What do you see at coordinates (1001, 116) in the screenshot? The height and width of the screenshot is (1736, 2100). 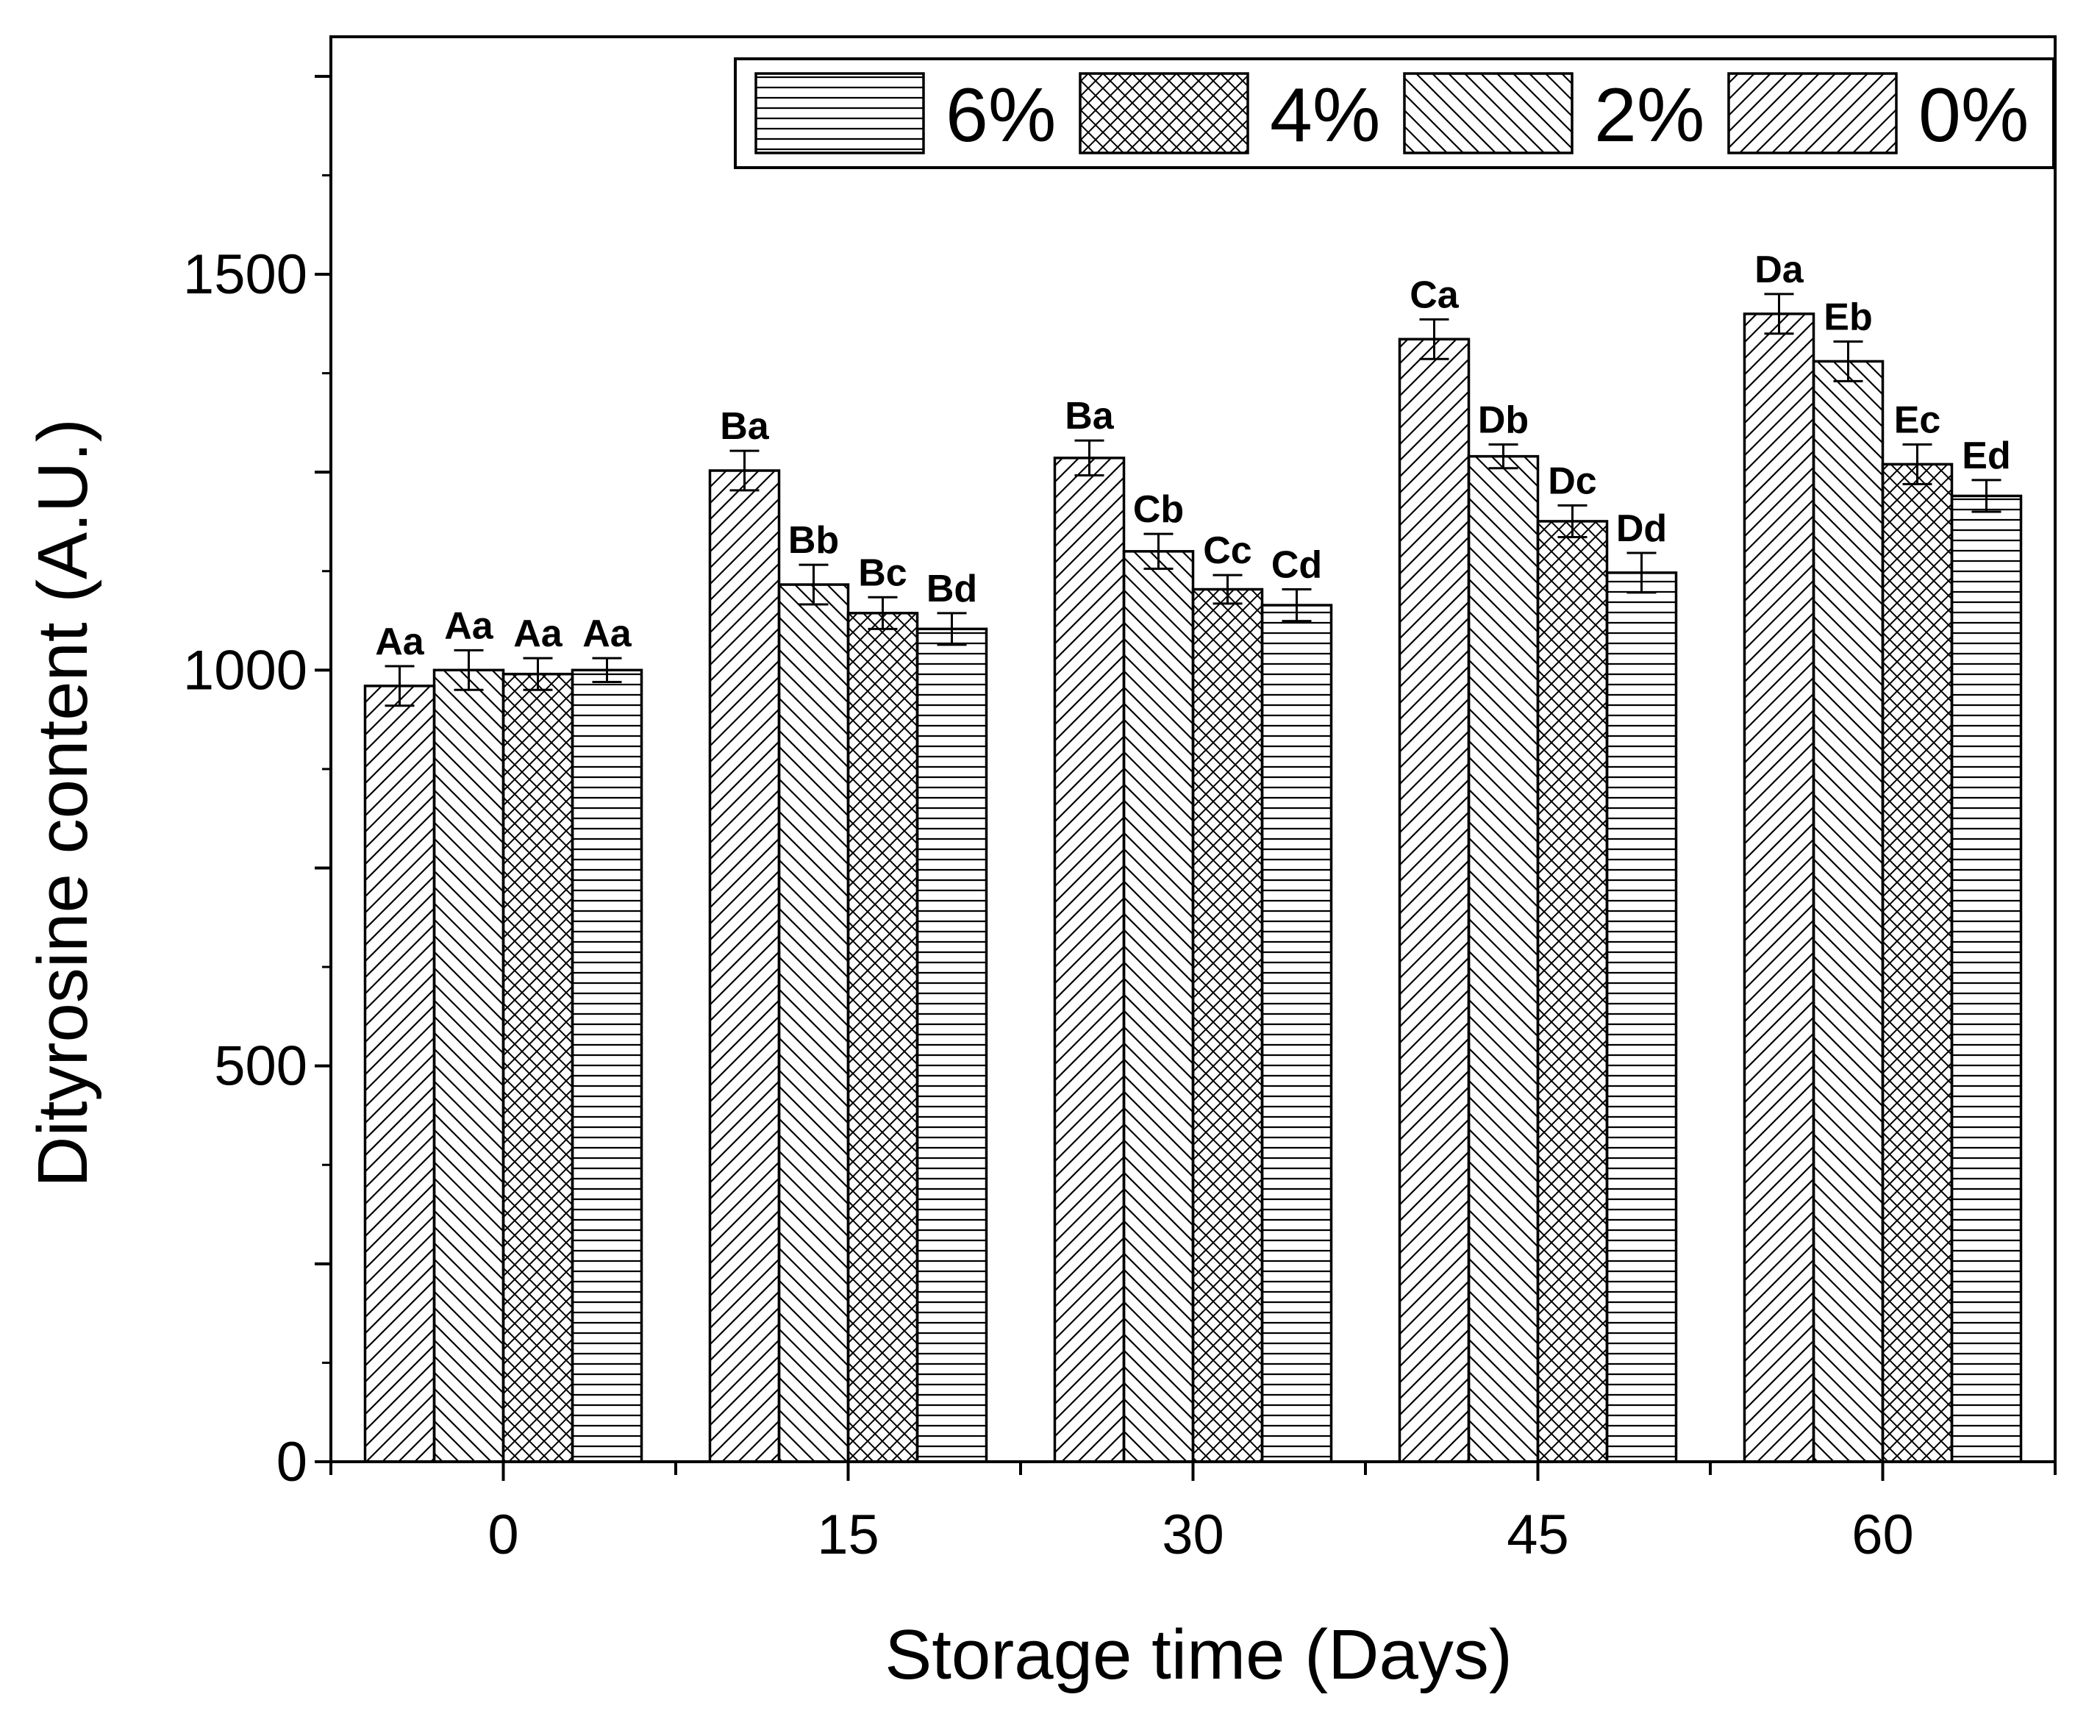 I see `legend-label: 6%` at bounding box center [1001, 116].